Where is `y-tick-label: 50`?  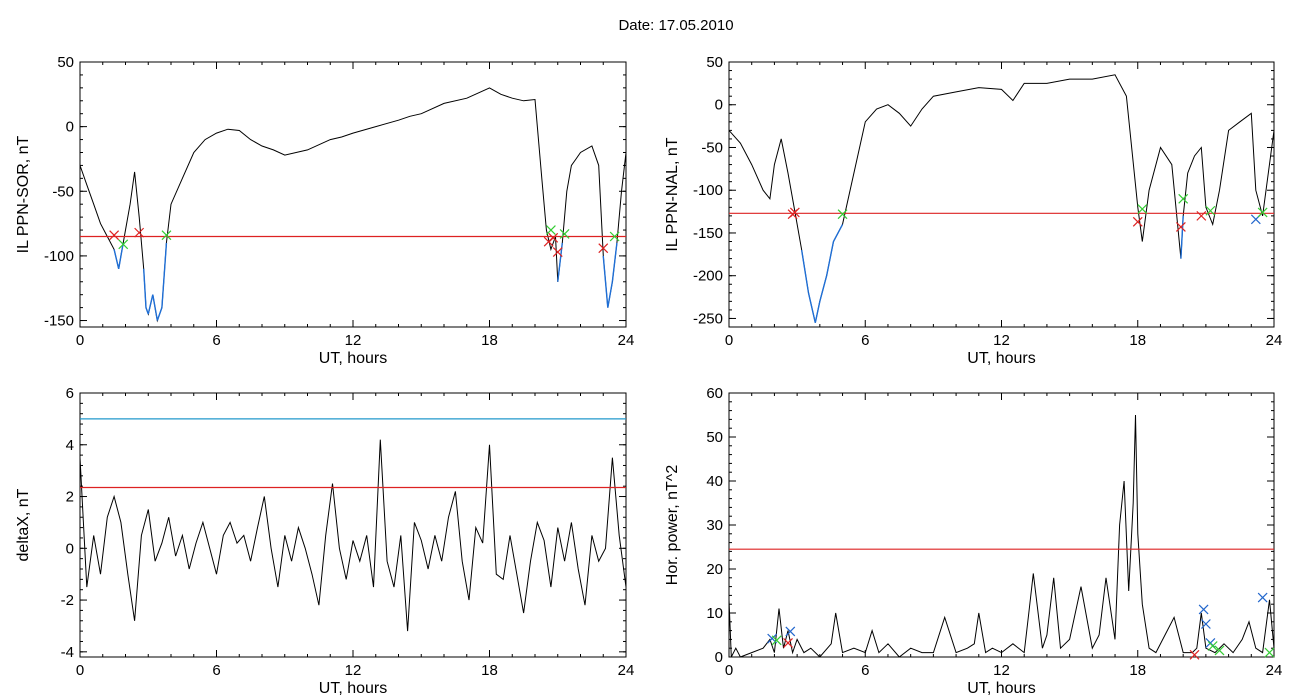 y-tick-label: 50 is located at coordinates (65, 62).